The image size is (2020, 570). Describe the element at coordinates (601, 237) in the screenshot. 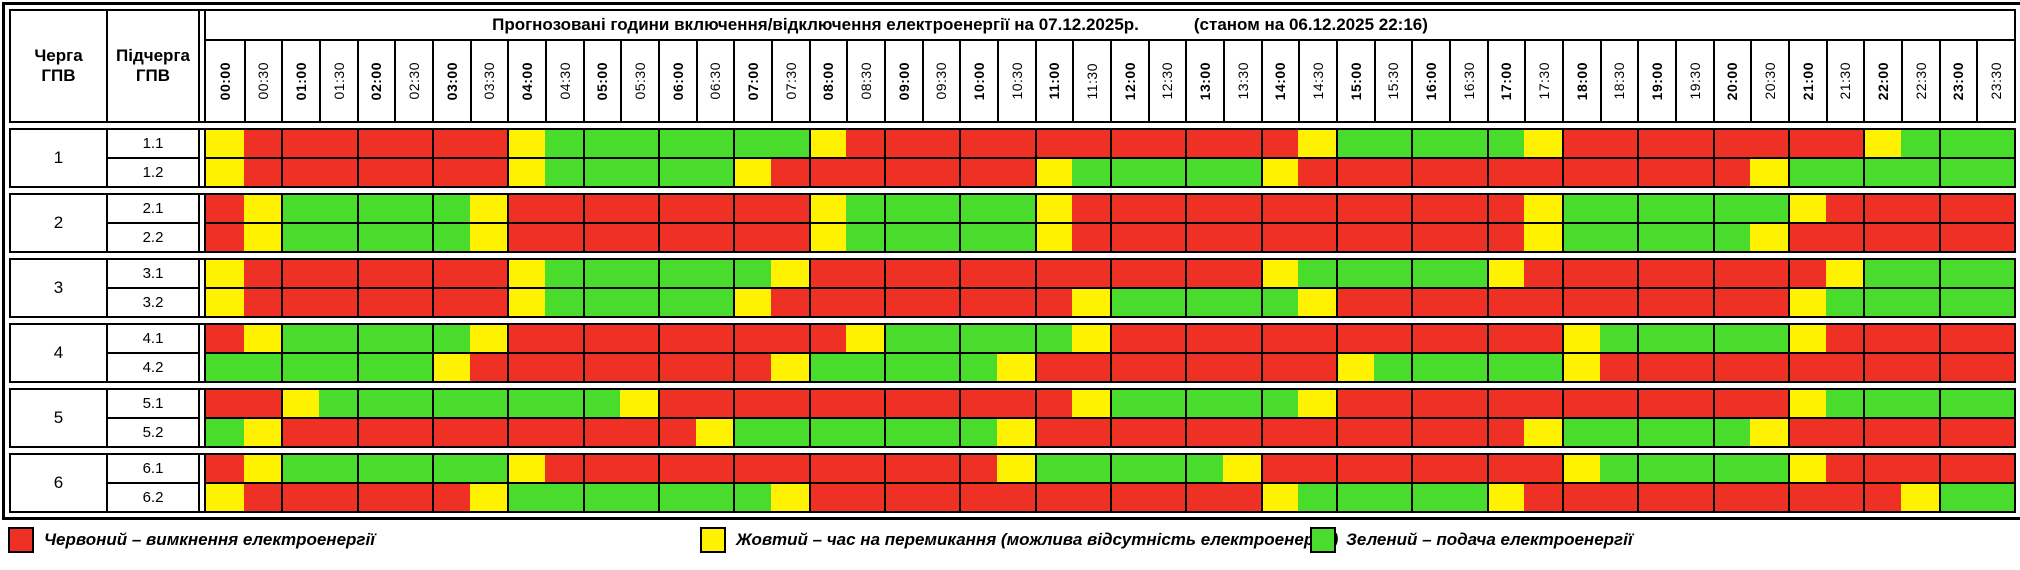

I see `schedule-cell-2.2-05:00` at that location.